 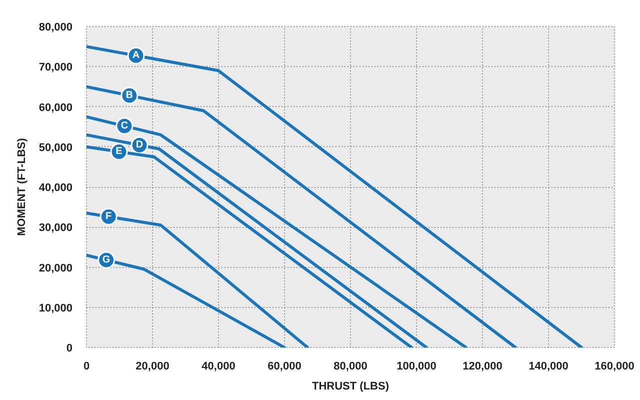 What do you see at coordinates (55, 308) in the screenshot?
I see `y-tick-label: 10,000` at bounding box center [55, 308].